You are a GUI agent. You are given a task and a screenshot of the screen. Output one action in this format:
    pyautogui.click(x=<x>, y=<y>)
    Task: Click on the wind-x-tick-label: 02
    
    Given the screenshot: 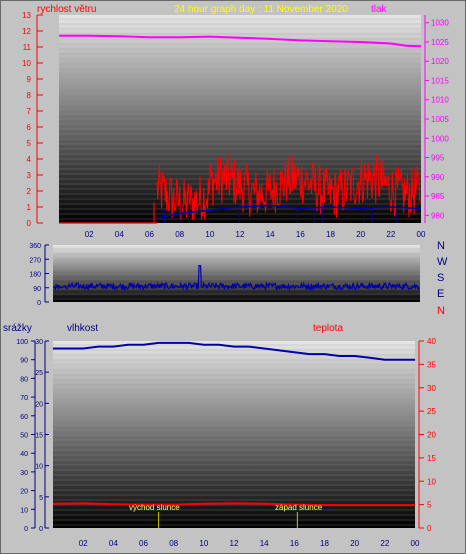 What is the action you would take?
    pyautogui.click(x=89, y=234)
    